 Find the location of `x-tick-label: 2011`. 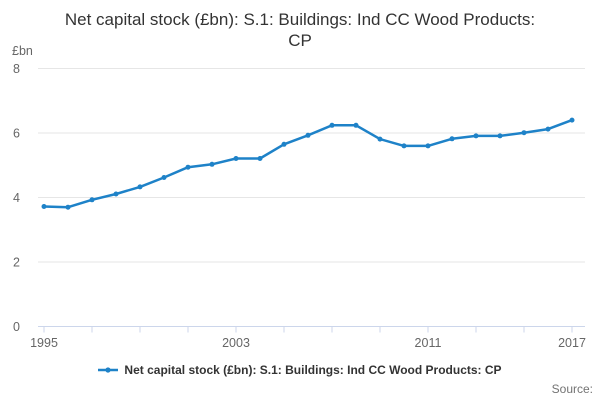

x-tick-label: 2011 is located at coordinates (428, 343).